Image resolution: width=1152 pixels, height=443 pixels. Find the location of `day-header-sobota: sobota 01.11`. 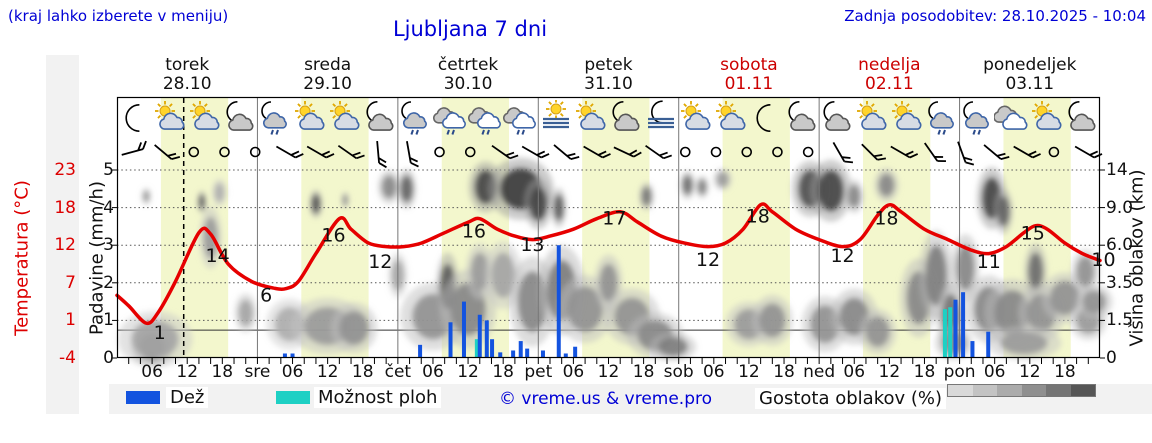

day-header-sobota: sobota 01.11 is located at coordinates (749, 75).